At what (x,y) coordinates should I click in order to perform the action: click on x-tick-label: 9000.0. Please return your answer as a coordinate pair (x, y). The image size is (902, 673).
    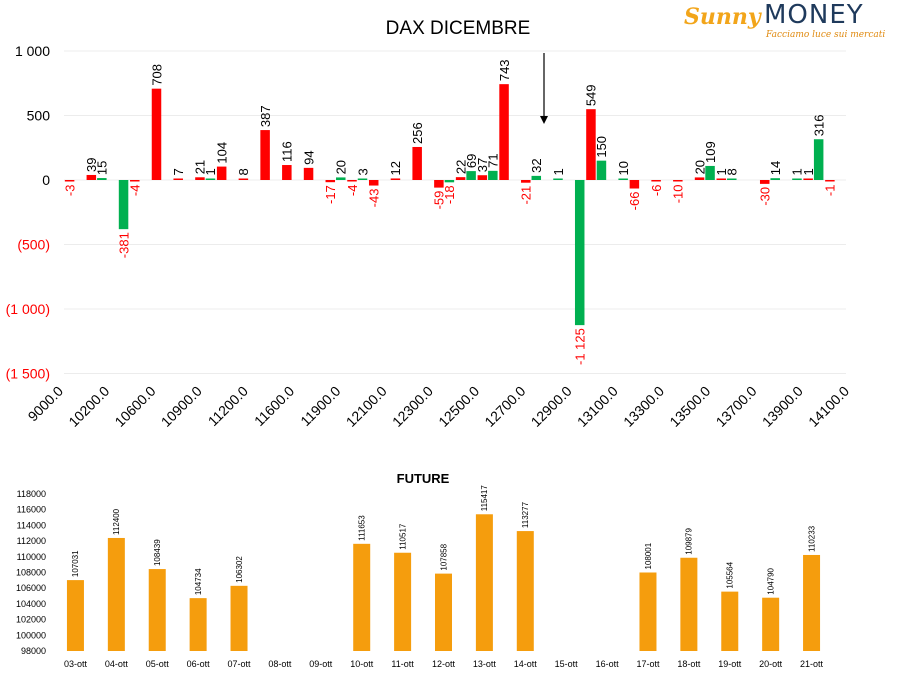
    Looking at the image, I should click on (46, 404).